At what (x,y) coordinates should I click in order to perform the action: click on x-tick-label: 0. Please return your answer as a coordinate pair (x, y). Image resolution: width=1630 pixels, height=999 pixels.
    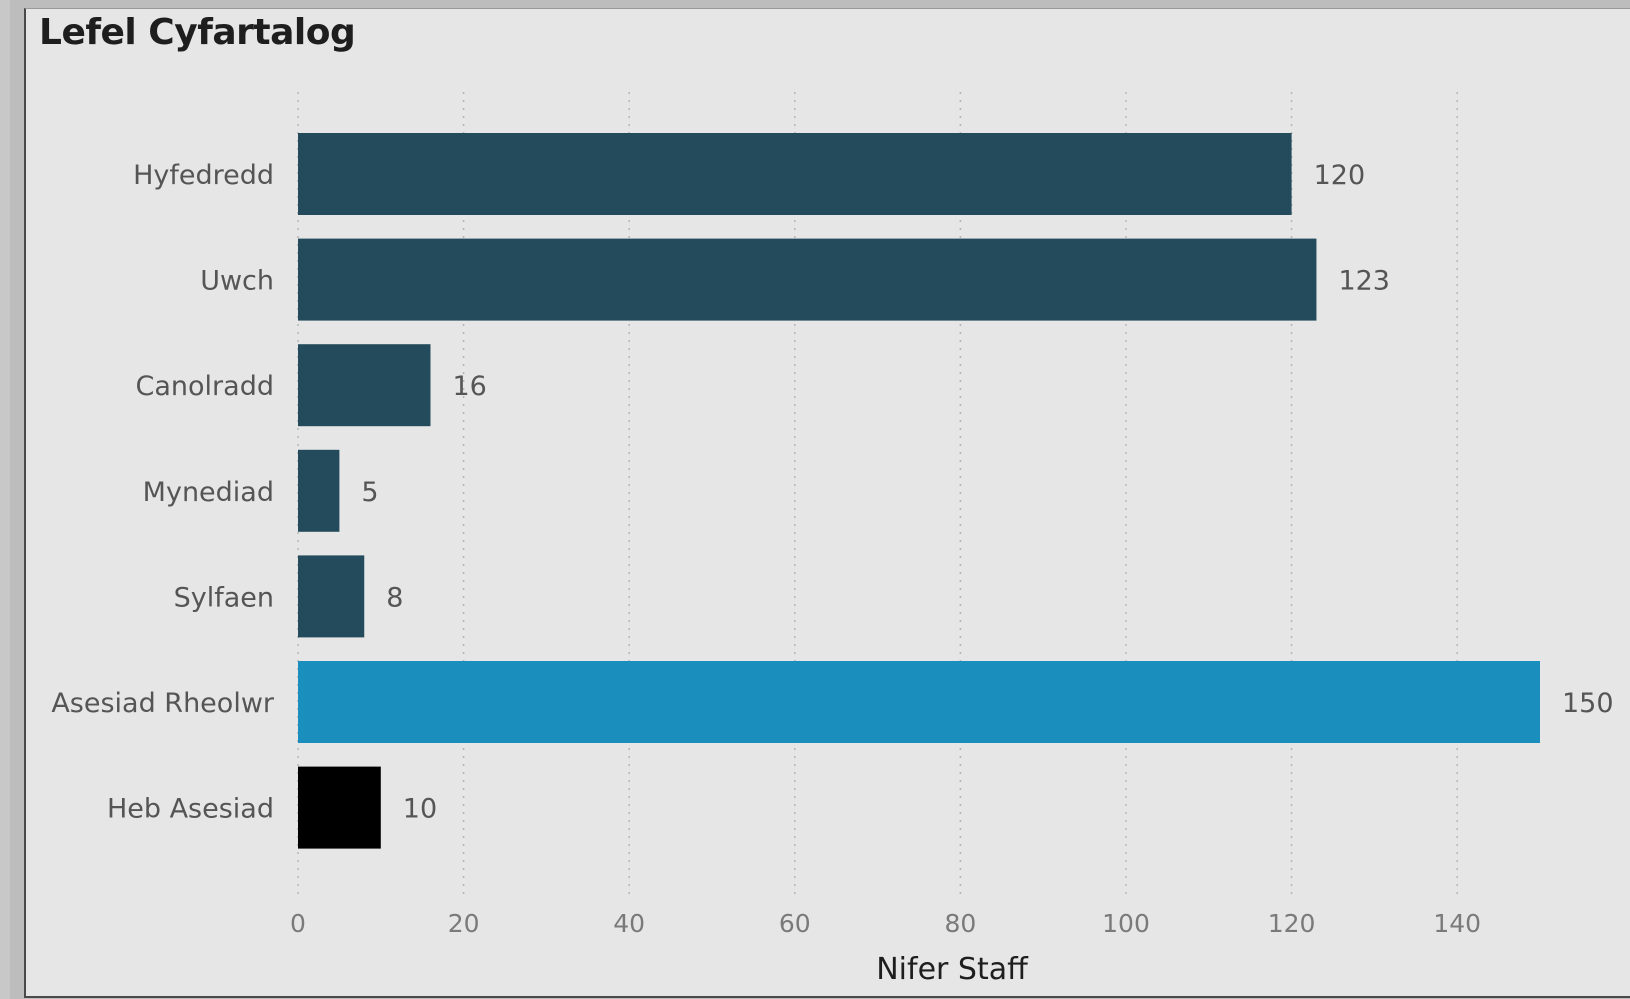
    Looking at the image, I should click on (298, 923).